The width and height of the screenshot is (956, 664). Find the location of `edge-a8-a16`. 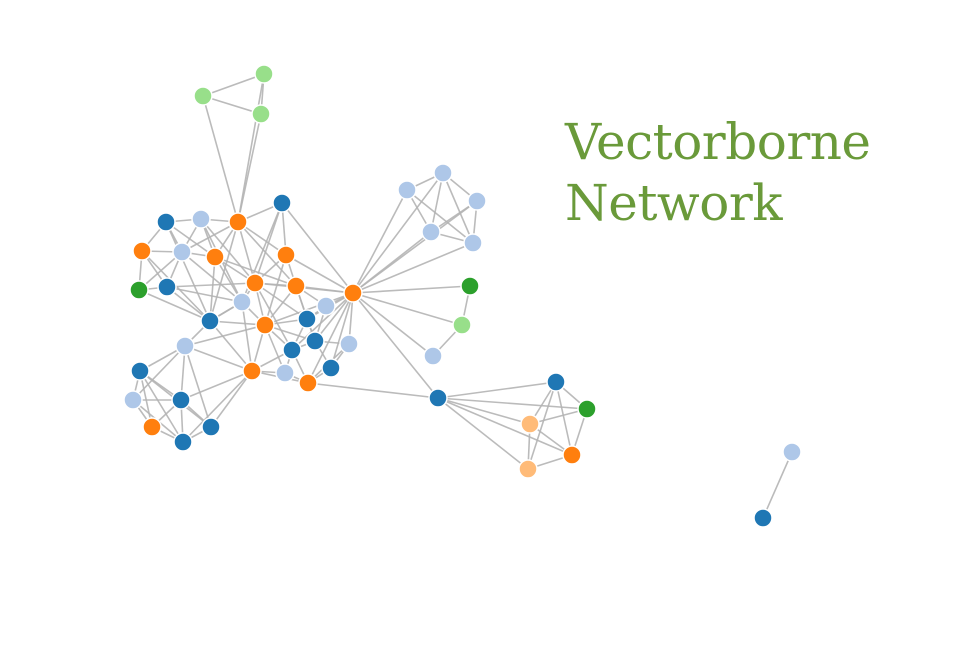

edge-a8-a16 is located at coordinates (275, 290).